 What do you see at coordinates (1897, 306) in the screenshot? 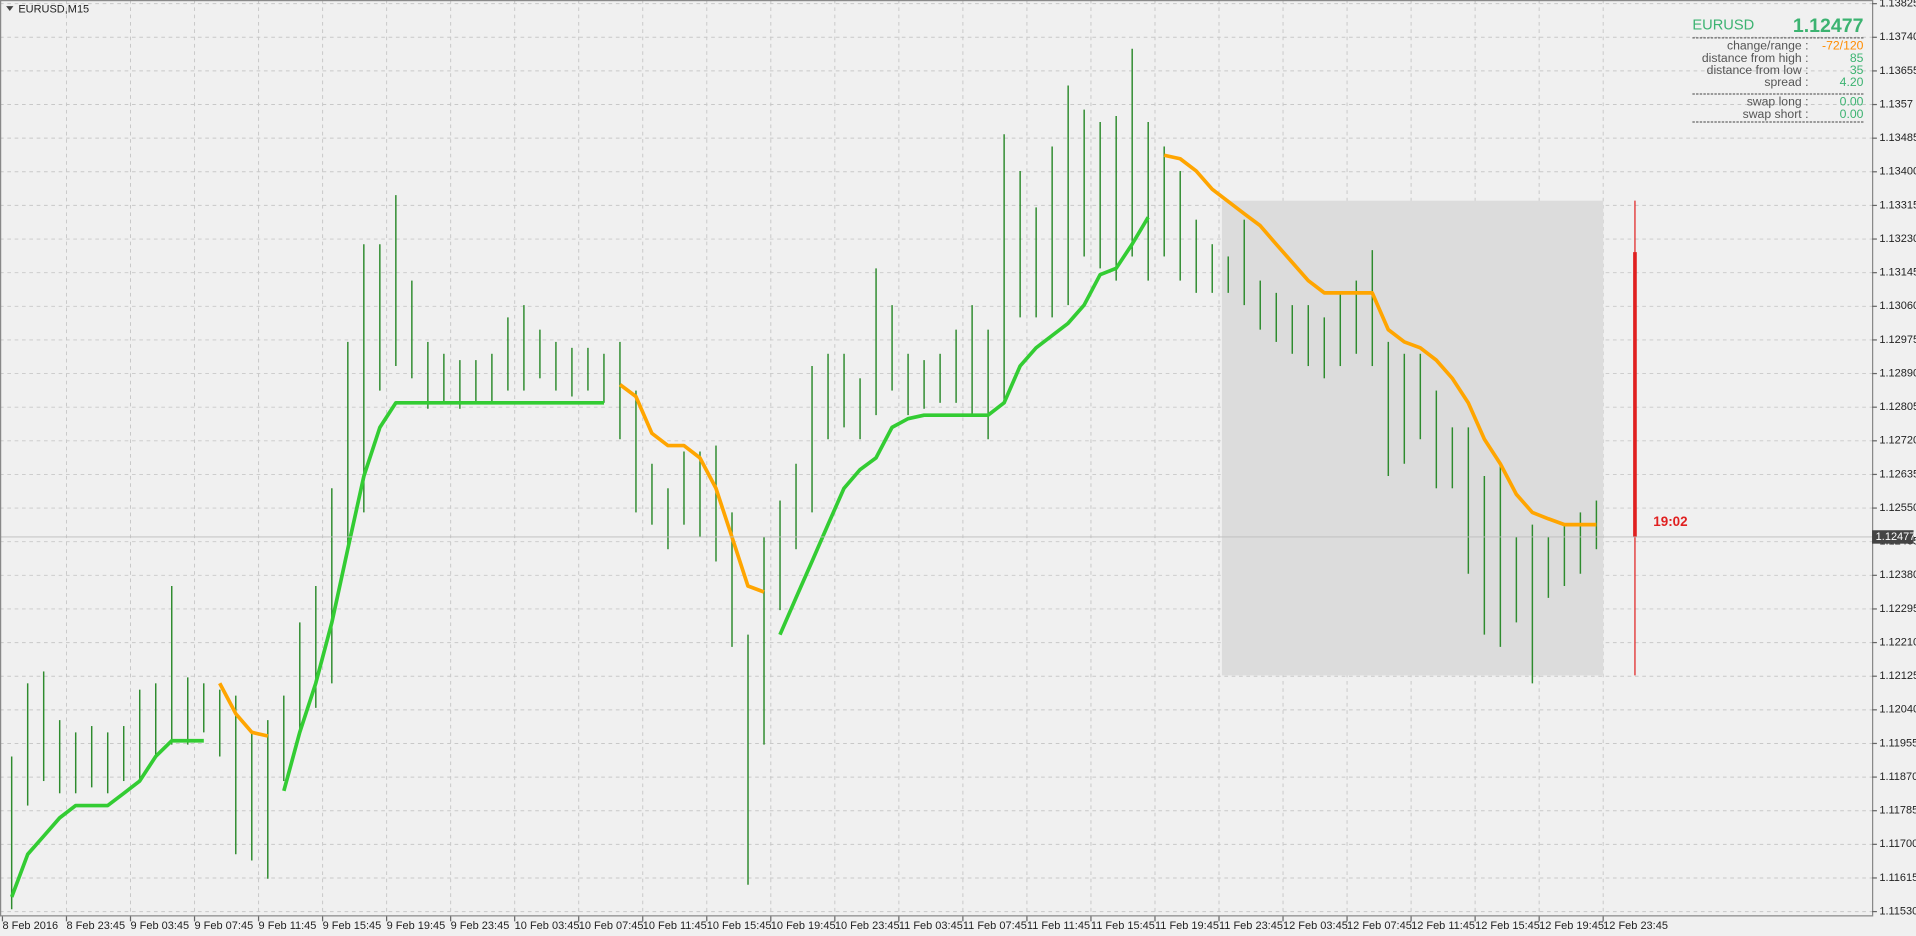
I see `y-tick-label: 1.13060` at bounding box center [1897, 306].